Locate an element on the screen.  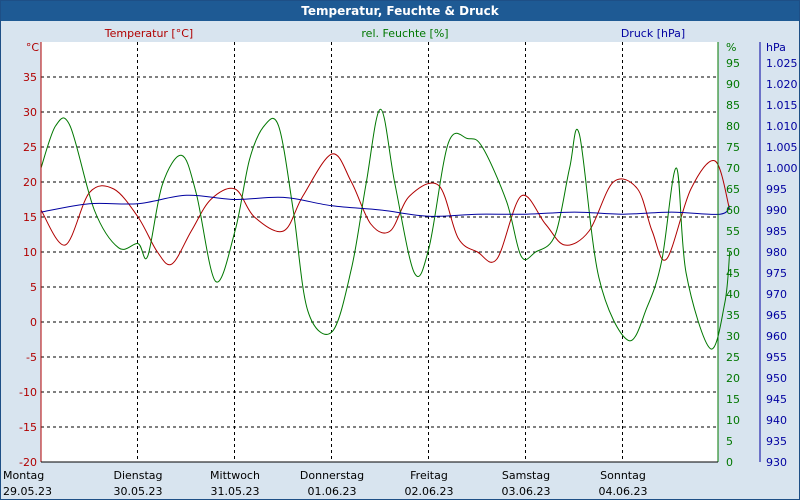
pressure-tick-label: 990 is located at coordinates (776, 210).